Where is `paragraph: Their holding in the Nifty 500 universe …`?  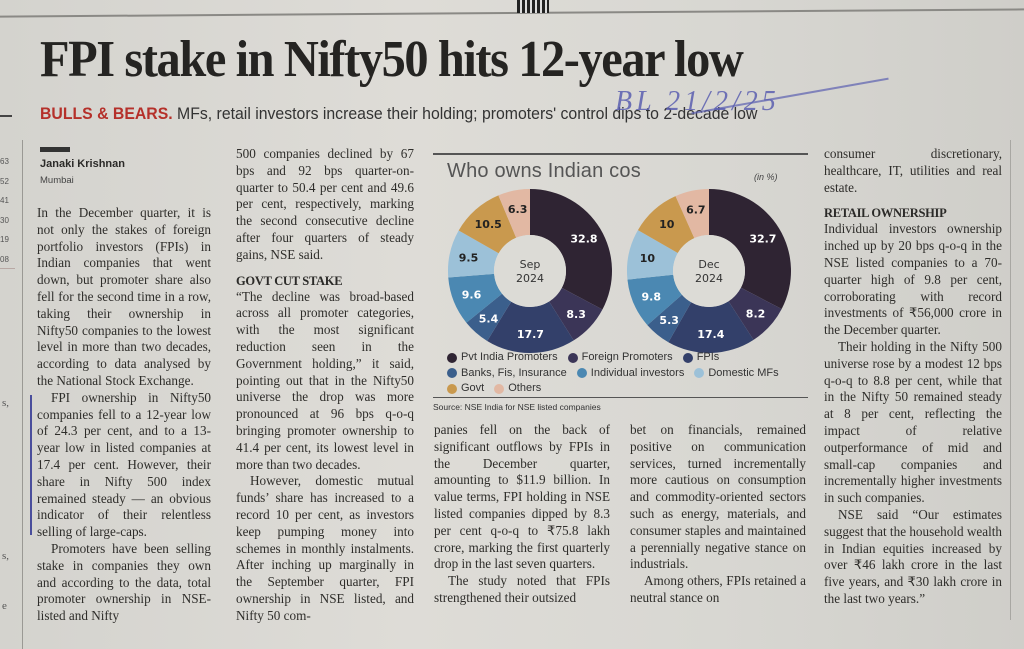 paragraph: Their holding in the Nifty 500 universe … is located at coordinates (913, 422).